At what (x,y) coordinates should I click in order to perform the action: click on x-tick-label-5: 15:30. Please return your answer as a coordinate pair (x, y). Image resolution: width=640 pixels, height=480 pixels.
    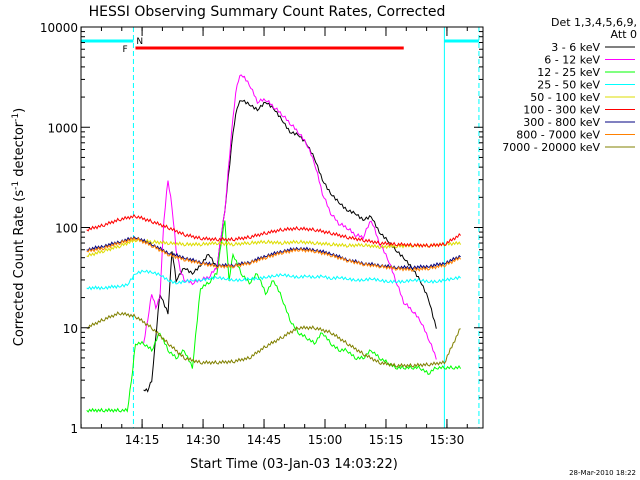
    Looking at the image, I should click on (447, 440).